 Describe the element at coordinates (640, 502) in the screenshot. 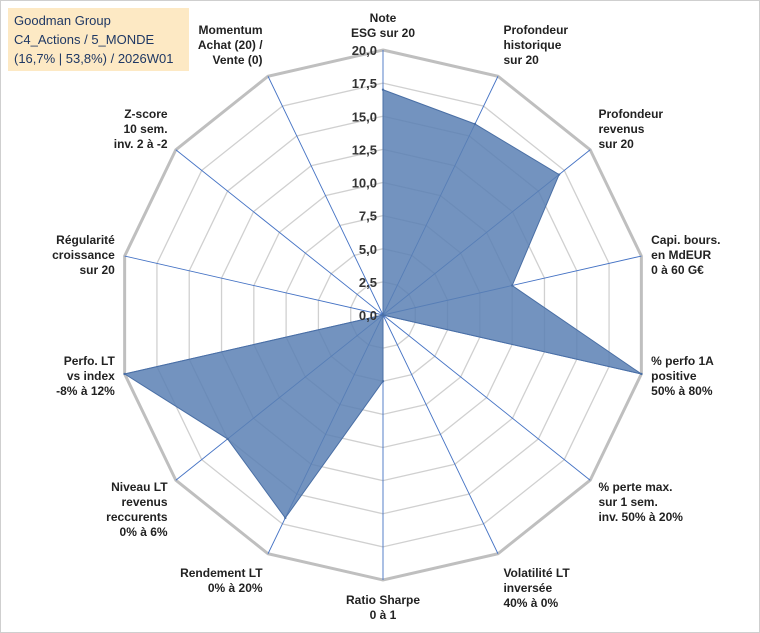

I see `axis-category-label: % perte max. sur 1 sem. inv. 50% à 20%` at that location.